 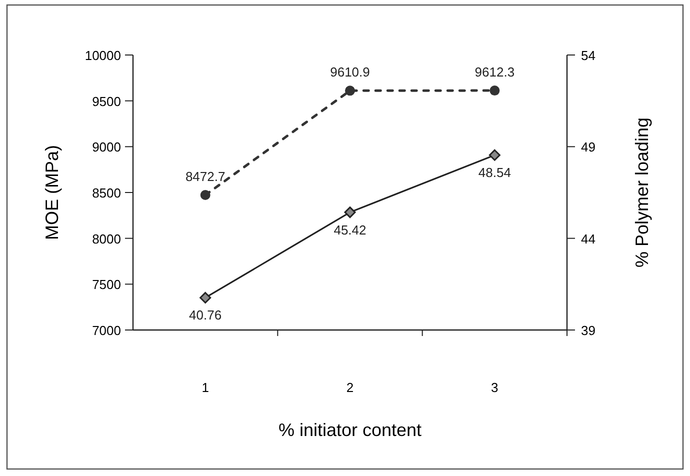 What do you see at coordinates (350, 430) in the screenshot?
I see `x-axis-title: % initiator content` at bounding box center [350, 430].